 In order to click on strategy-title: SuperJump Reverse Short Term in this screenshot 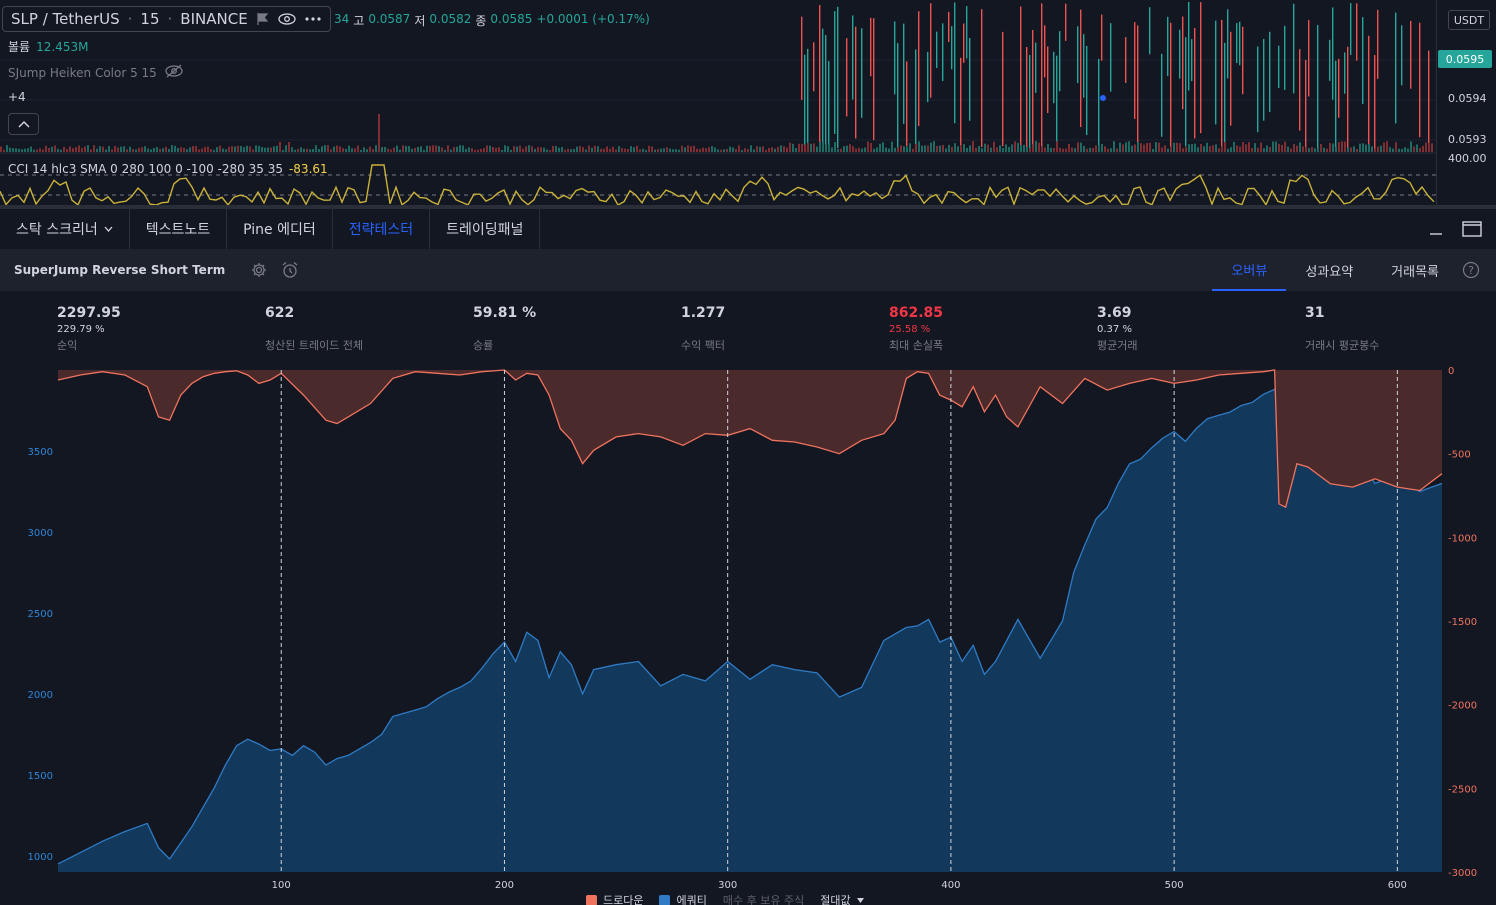, I will do `click(120, 270)`.